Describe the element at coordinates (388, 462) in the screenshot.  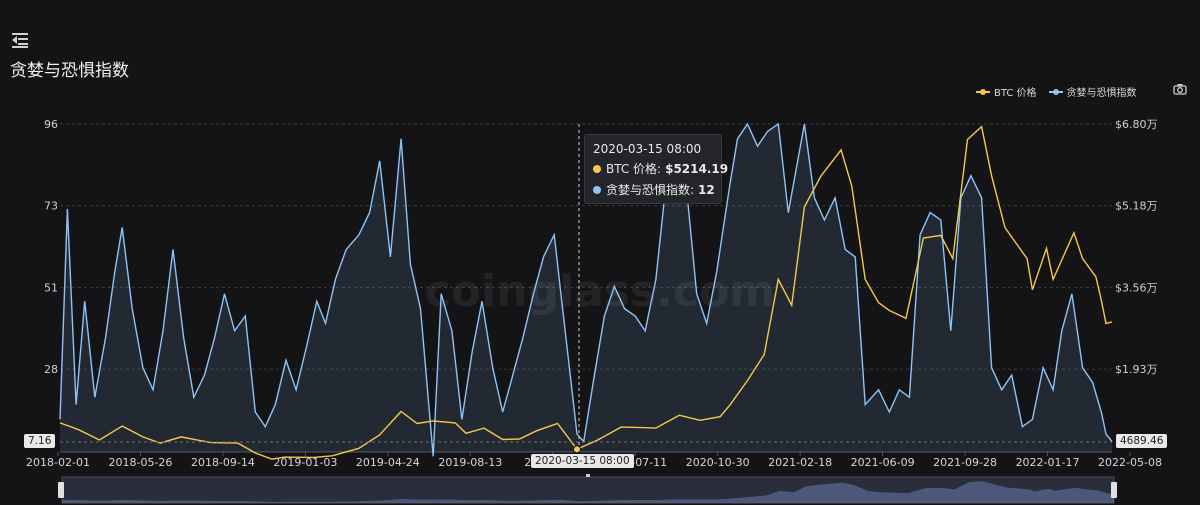
I see `x-tick-label: 2019-04-24` at that location.